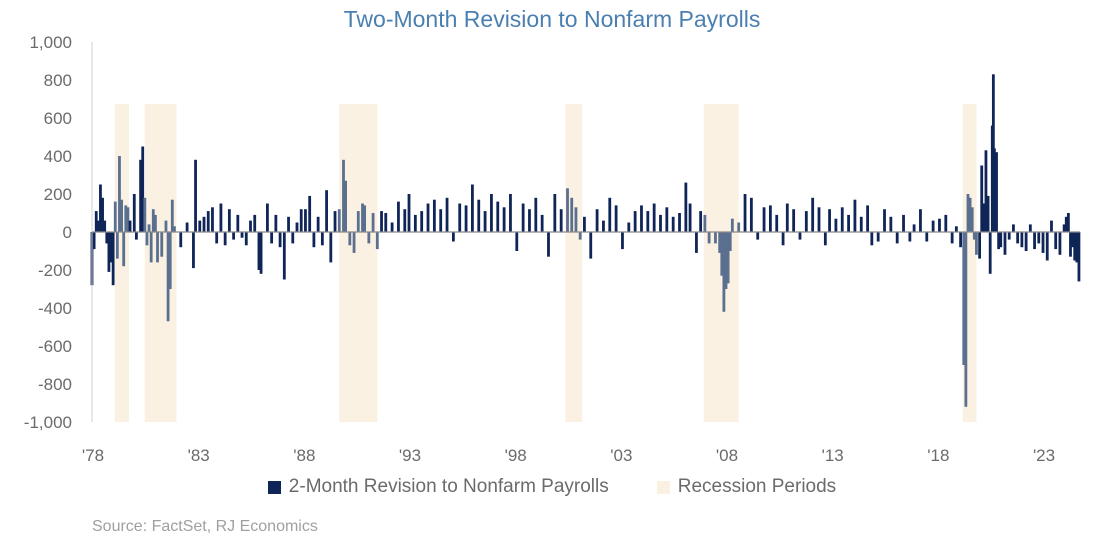 The width and height of the screenshot is (1104, 551). Describe the element at coordinates (410, 455) in the screenshot. I see `x-tick-label: '93` at that location.